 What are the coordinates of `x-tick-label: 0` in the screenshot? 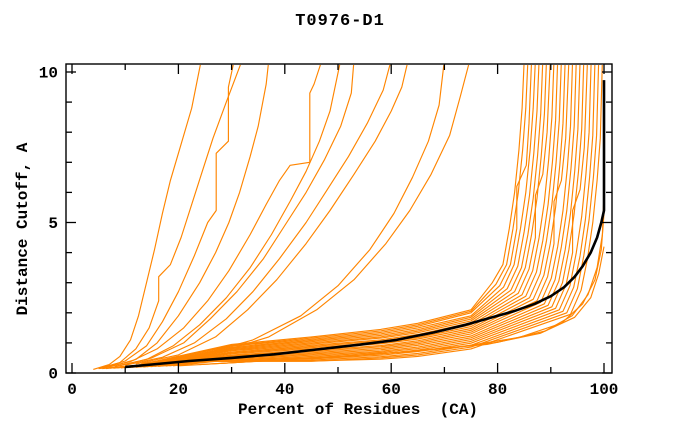 It's located at (72, 390).